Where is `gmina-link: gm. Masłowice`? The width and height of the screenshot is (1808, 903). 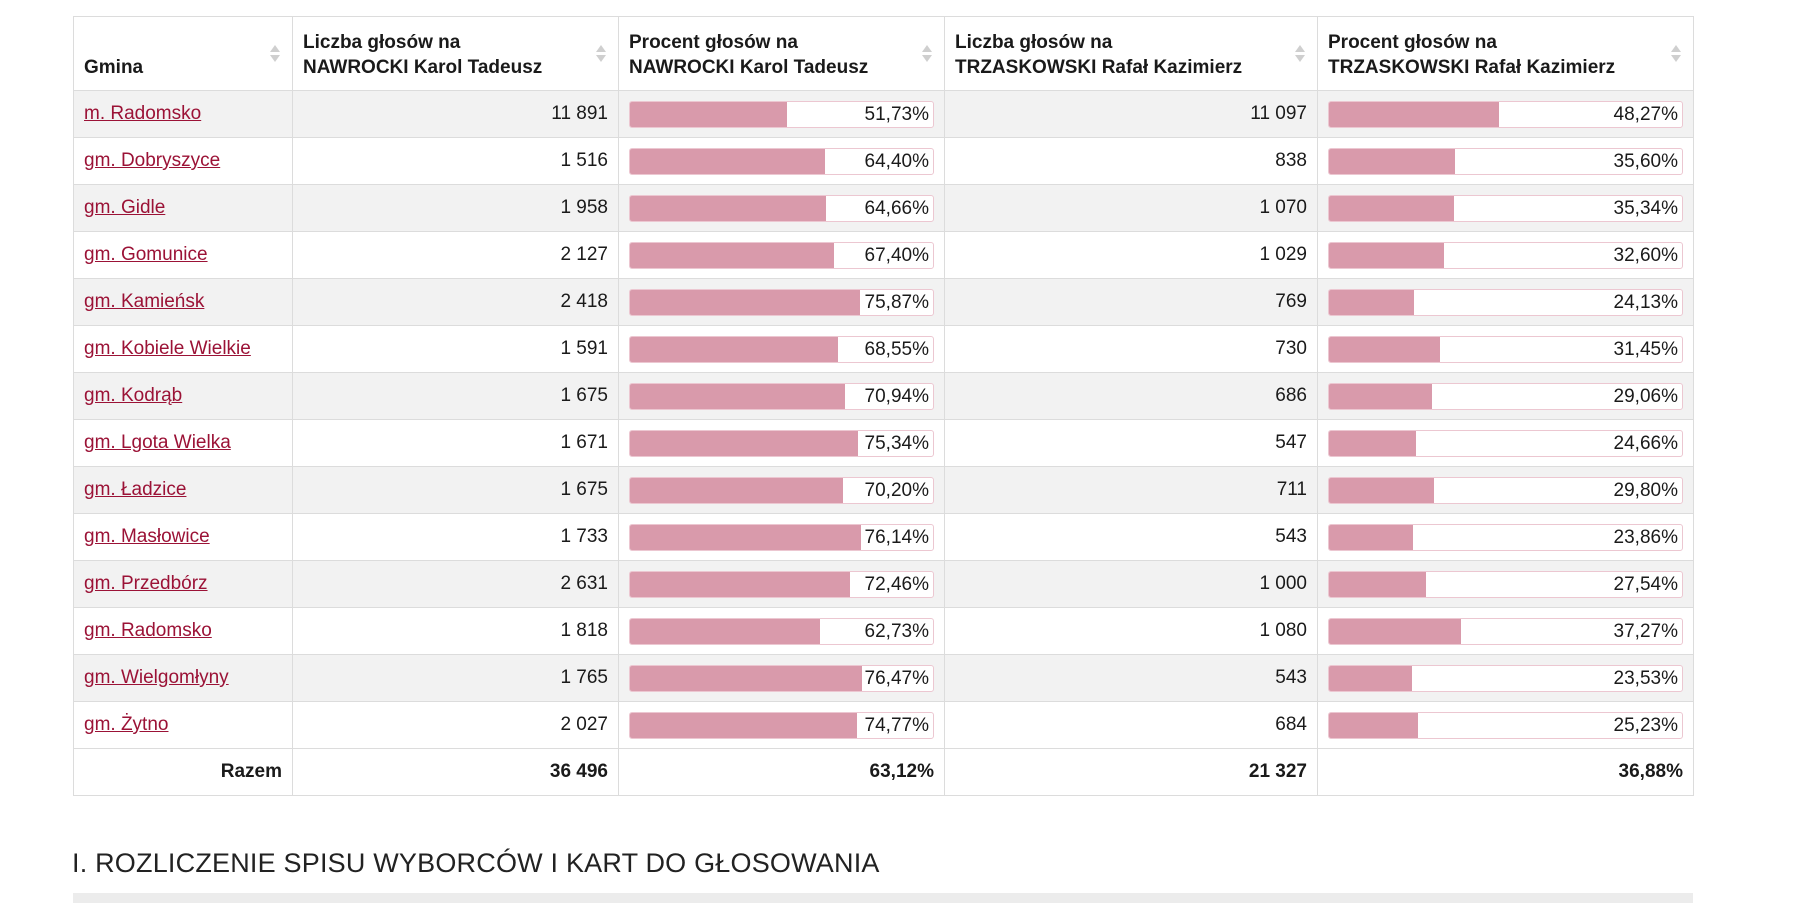 gmina-link: gm. Masłowice is located at coordinates (147, 536).